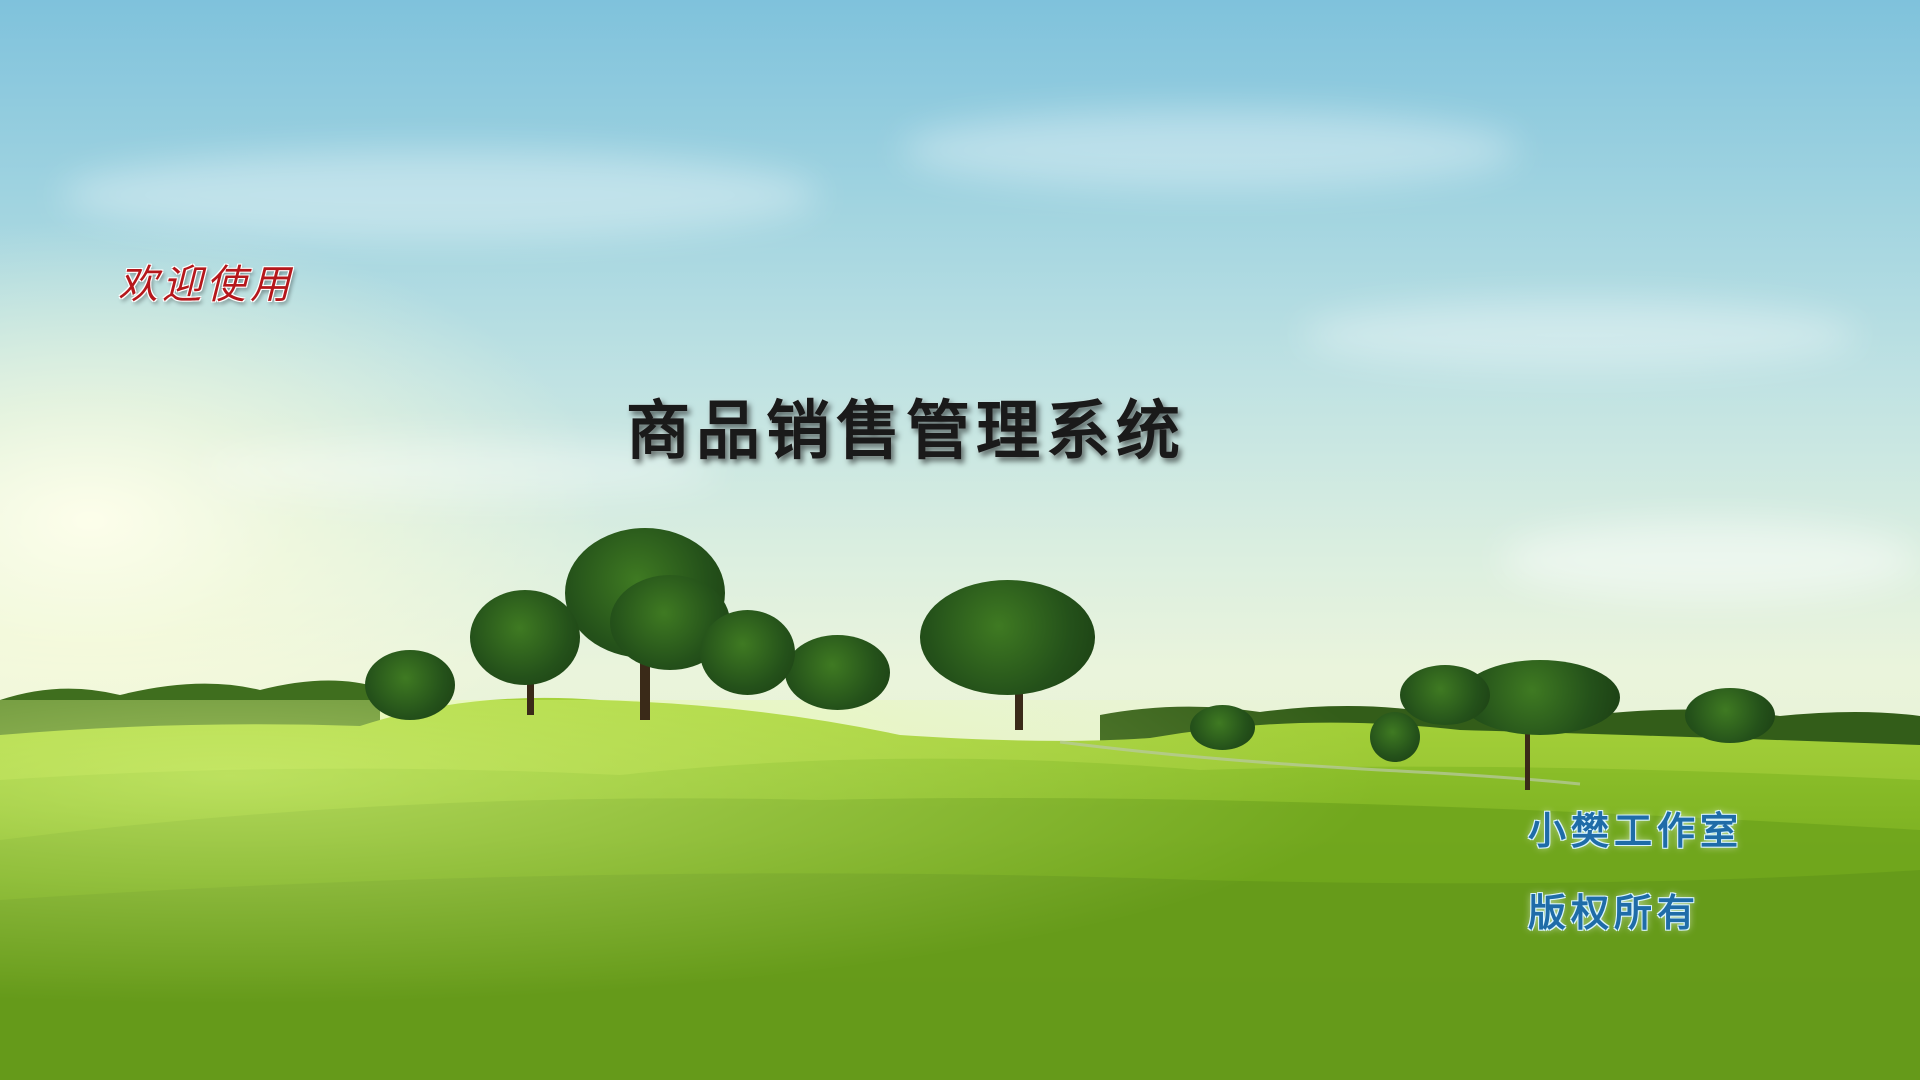 This screenshot has width=1920, height=1080. Describe the element at coordinates (906, 431) in the screenshot. I see `app-title: 商品销售管理系统` at that location.